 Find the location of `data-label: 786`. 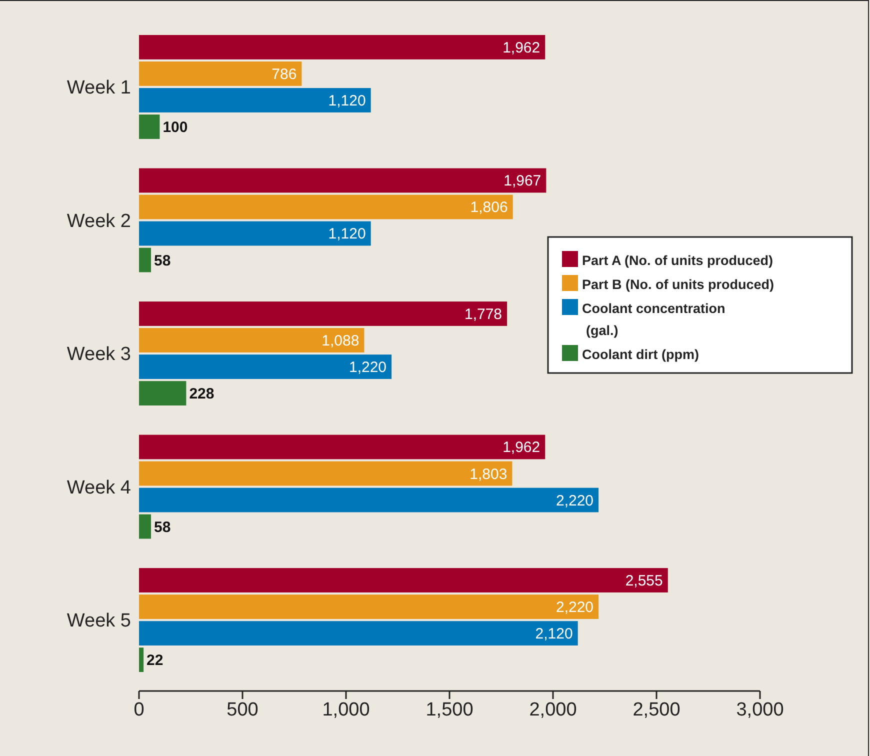

data-label: 786 is located at coordinates (284, 74).